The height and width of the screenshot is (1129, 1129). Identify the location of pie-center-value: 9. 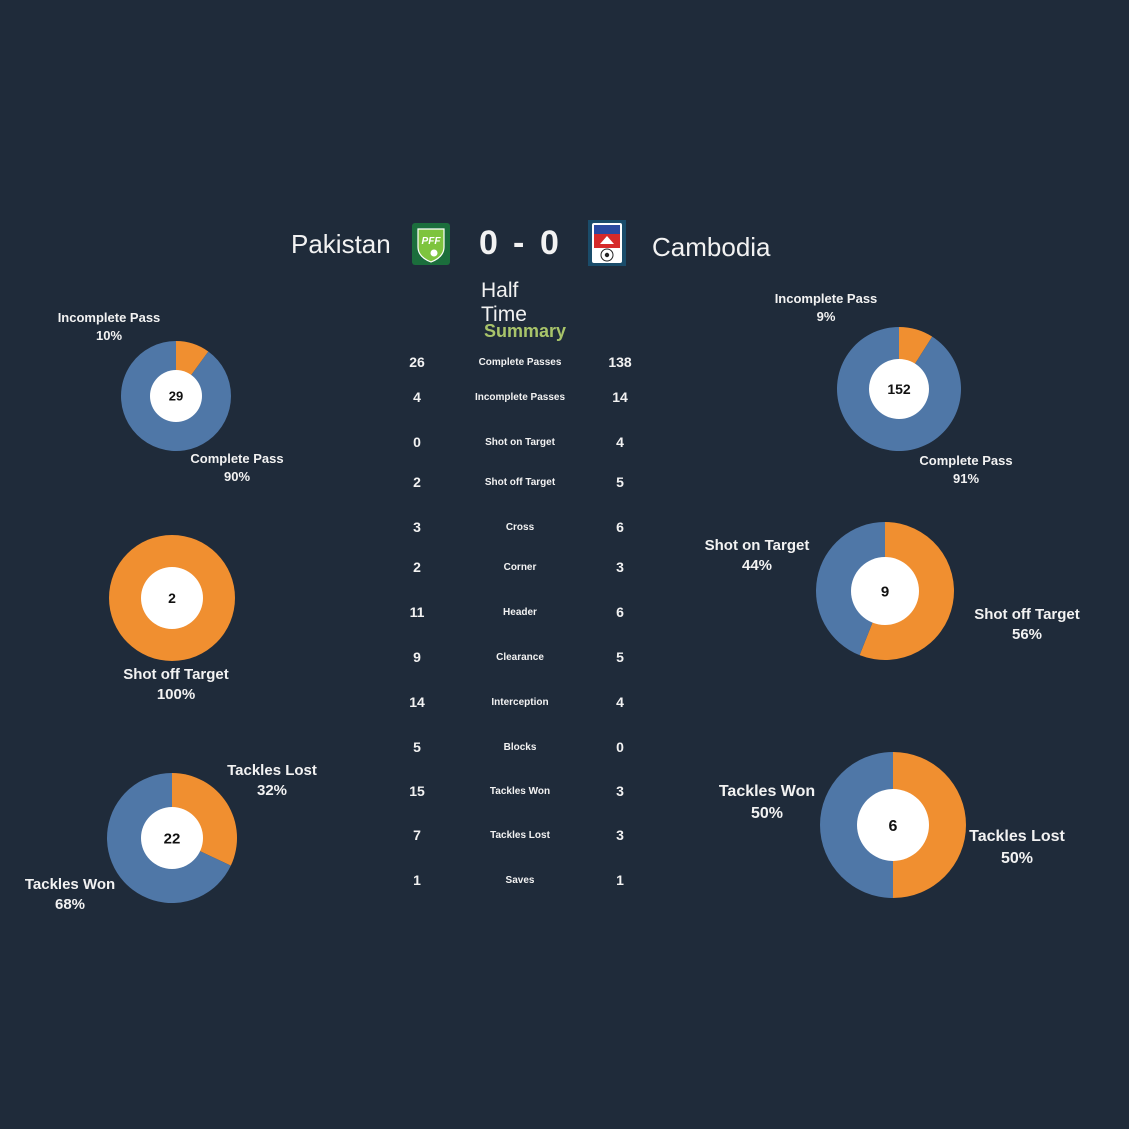
(885, 591).